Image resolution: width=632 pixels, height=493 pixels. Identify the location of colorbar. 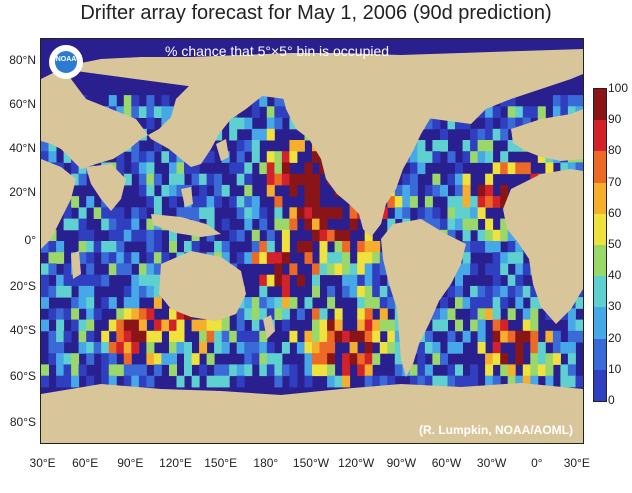
(600, 245).